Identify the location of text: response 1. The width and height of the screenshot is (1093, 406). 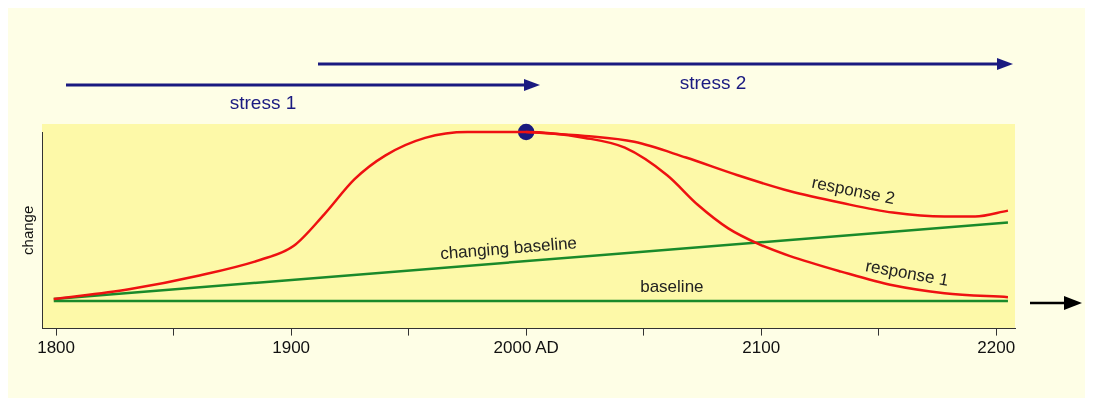
(907, 273).